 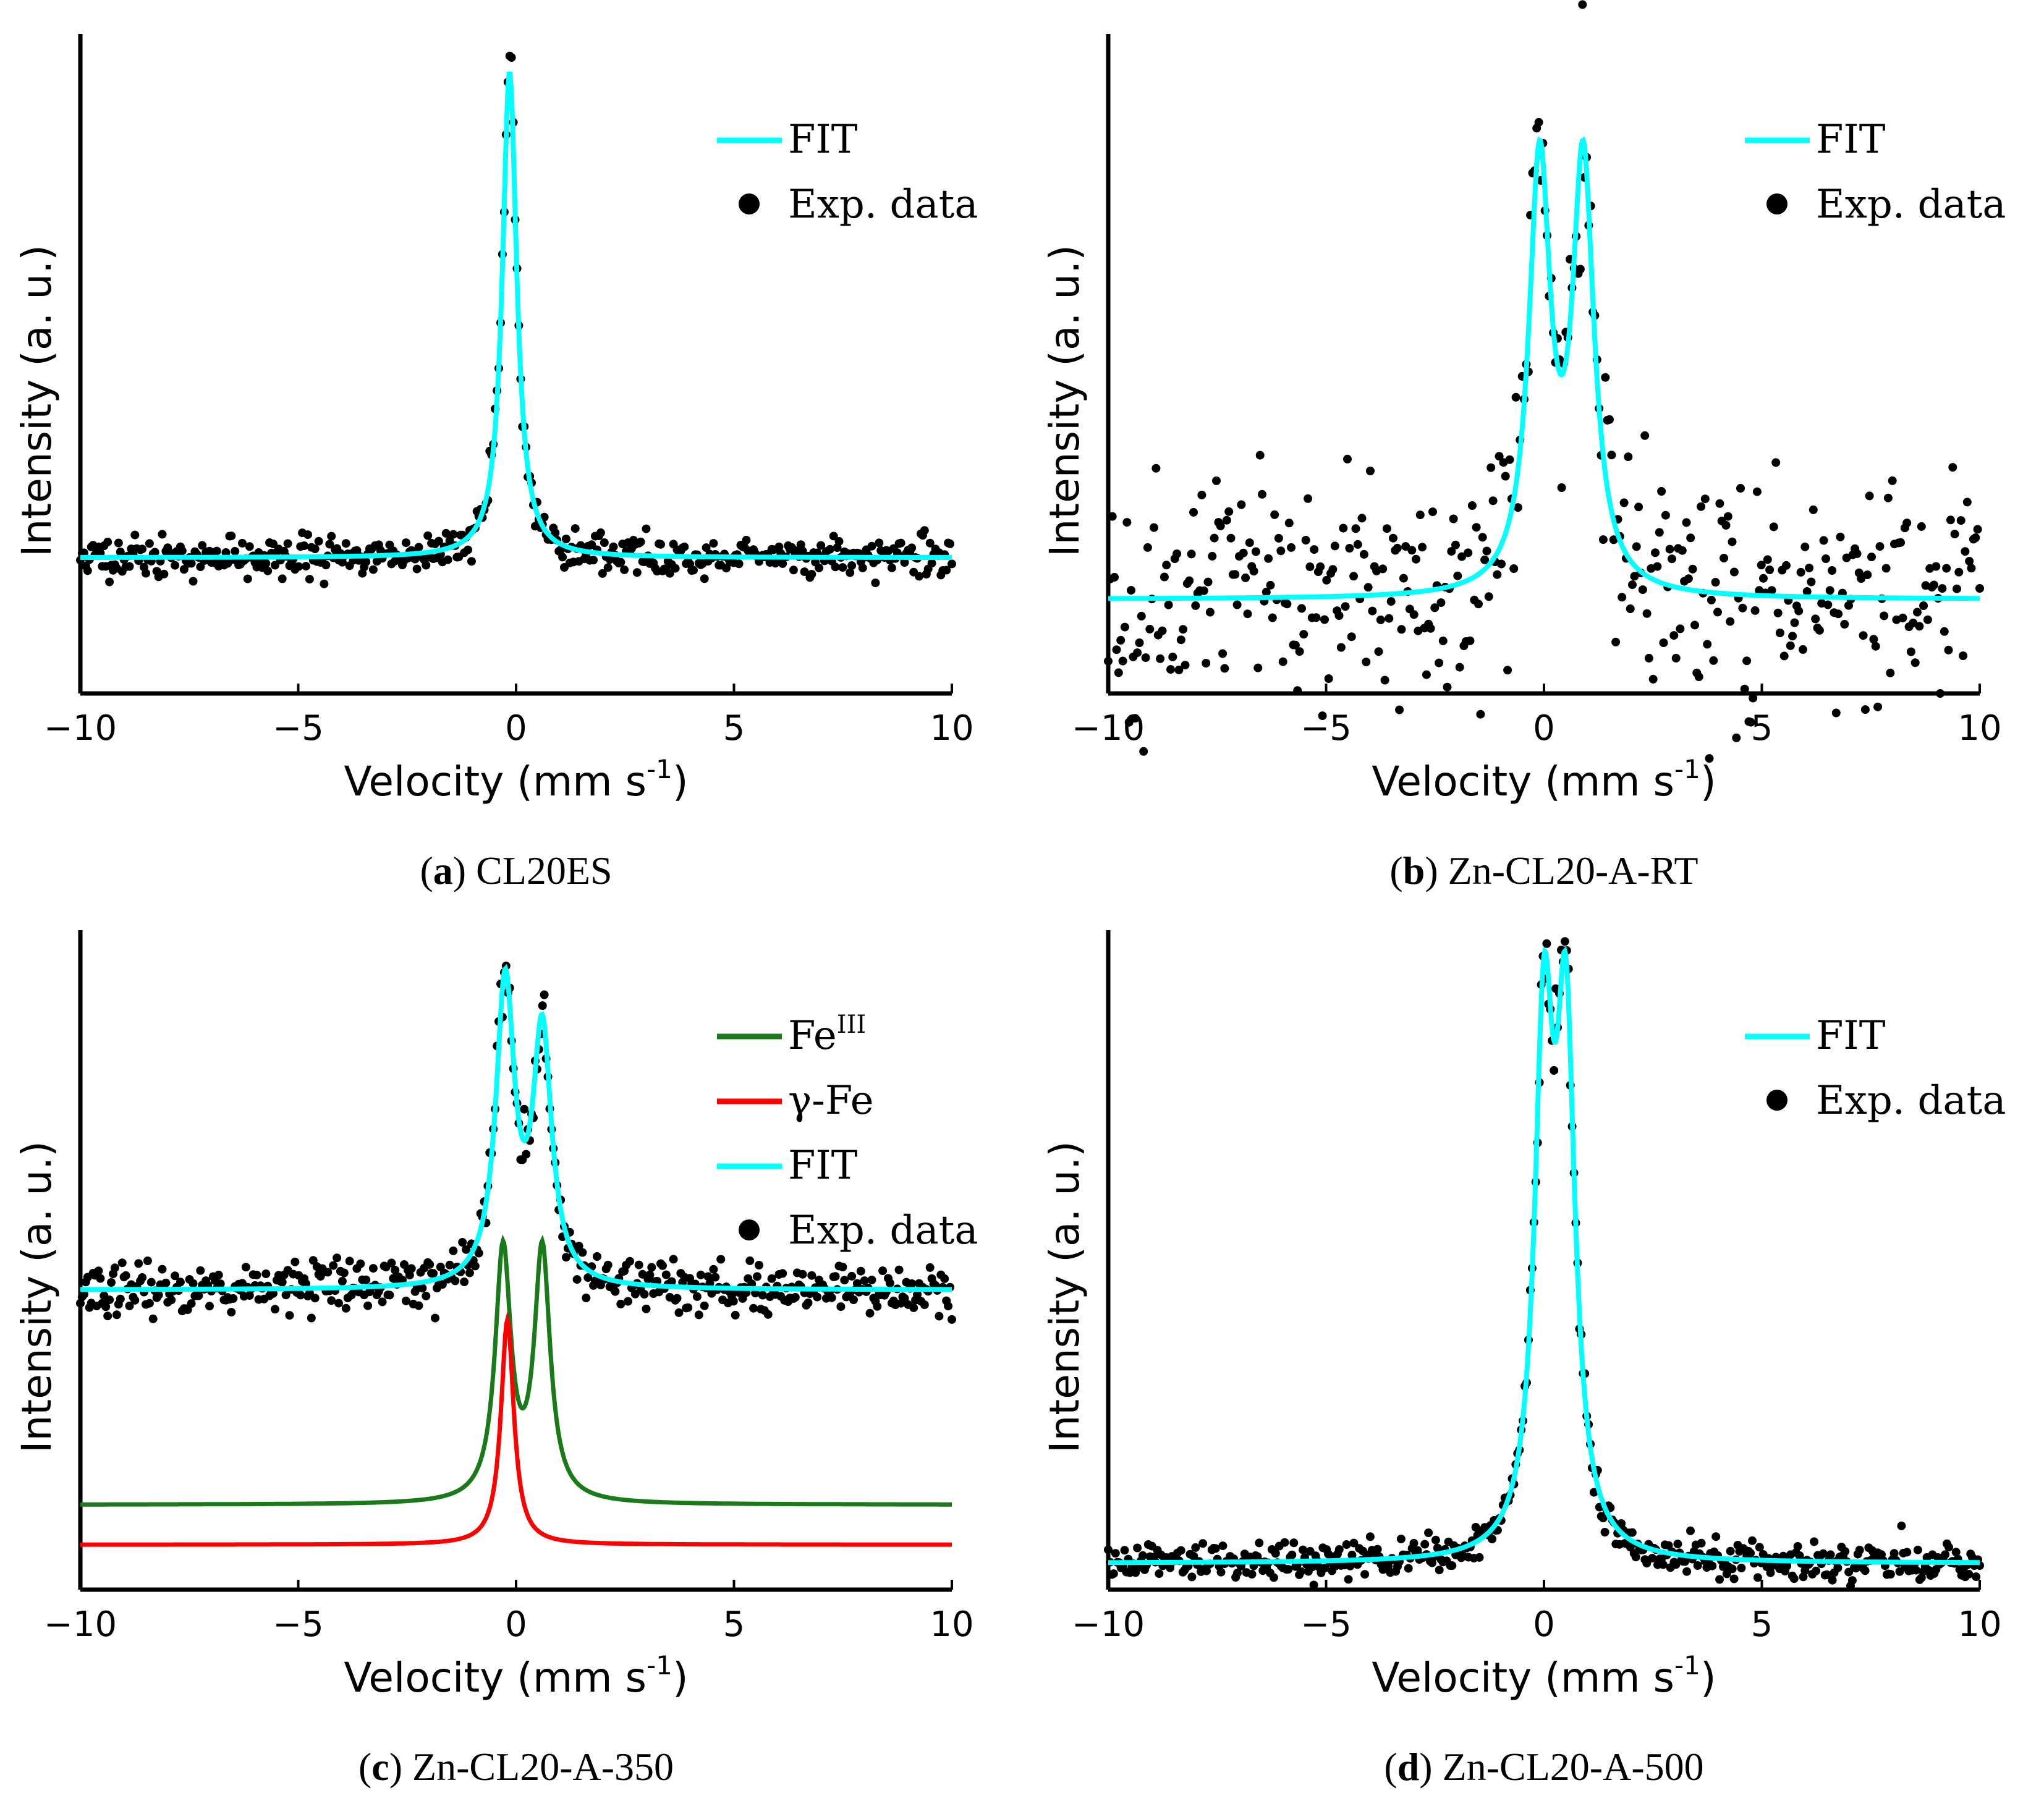 I want to click on x-tick-label: 0, so click(x=516, y=1624).